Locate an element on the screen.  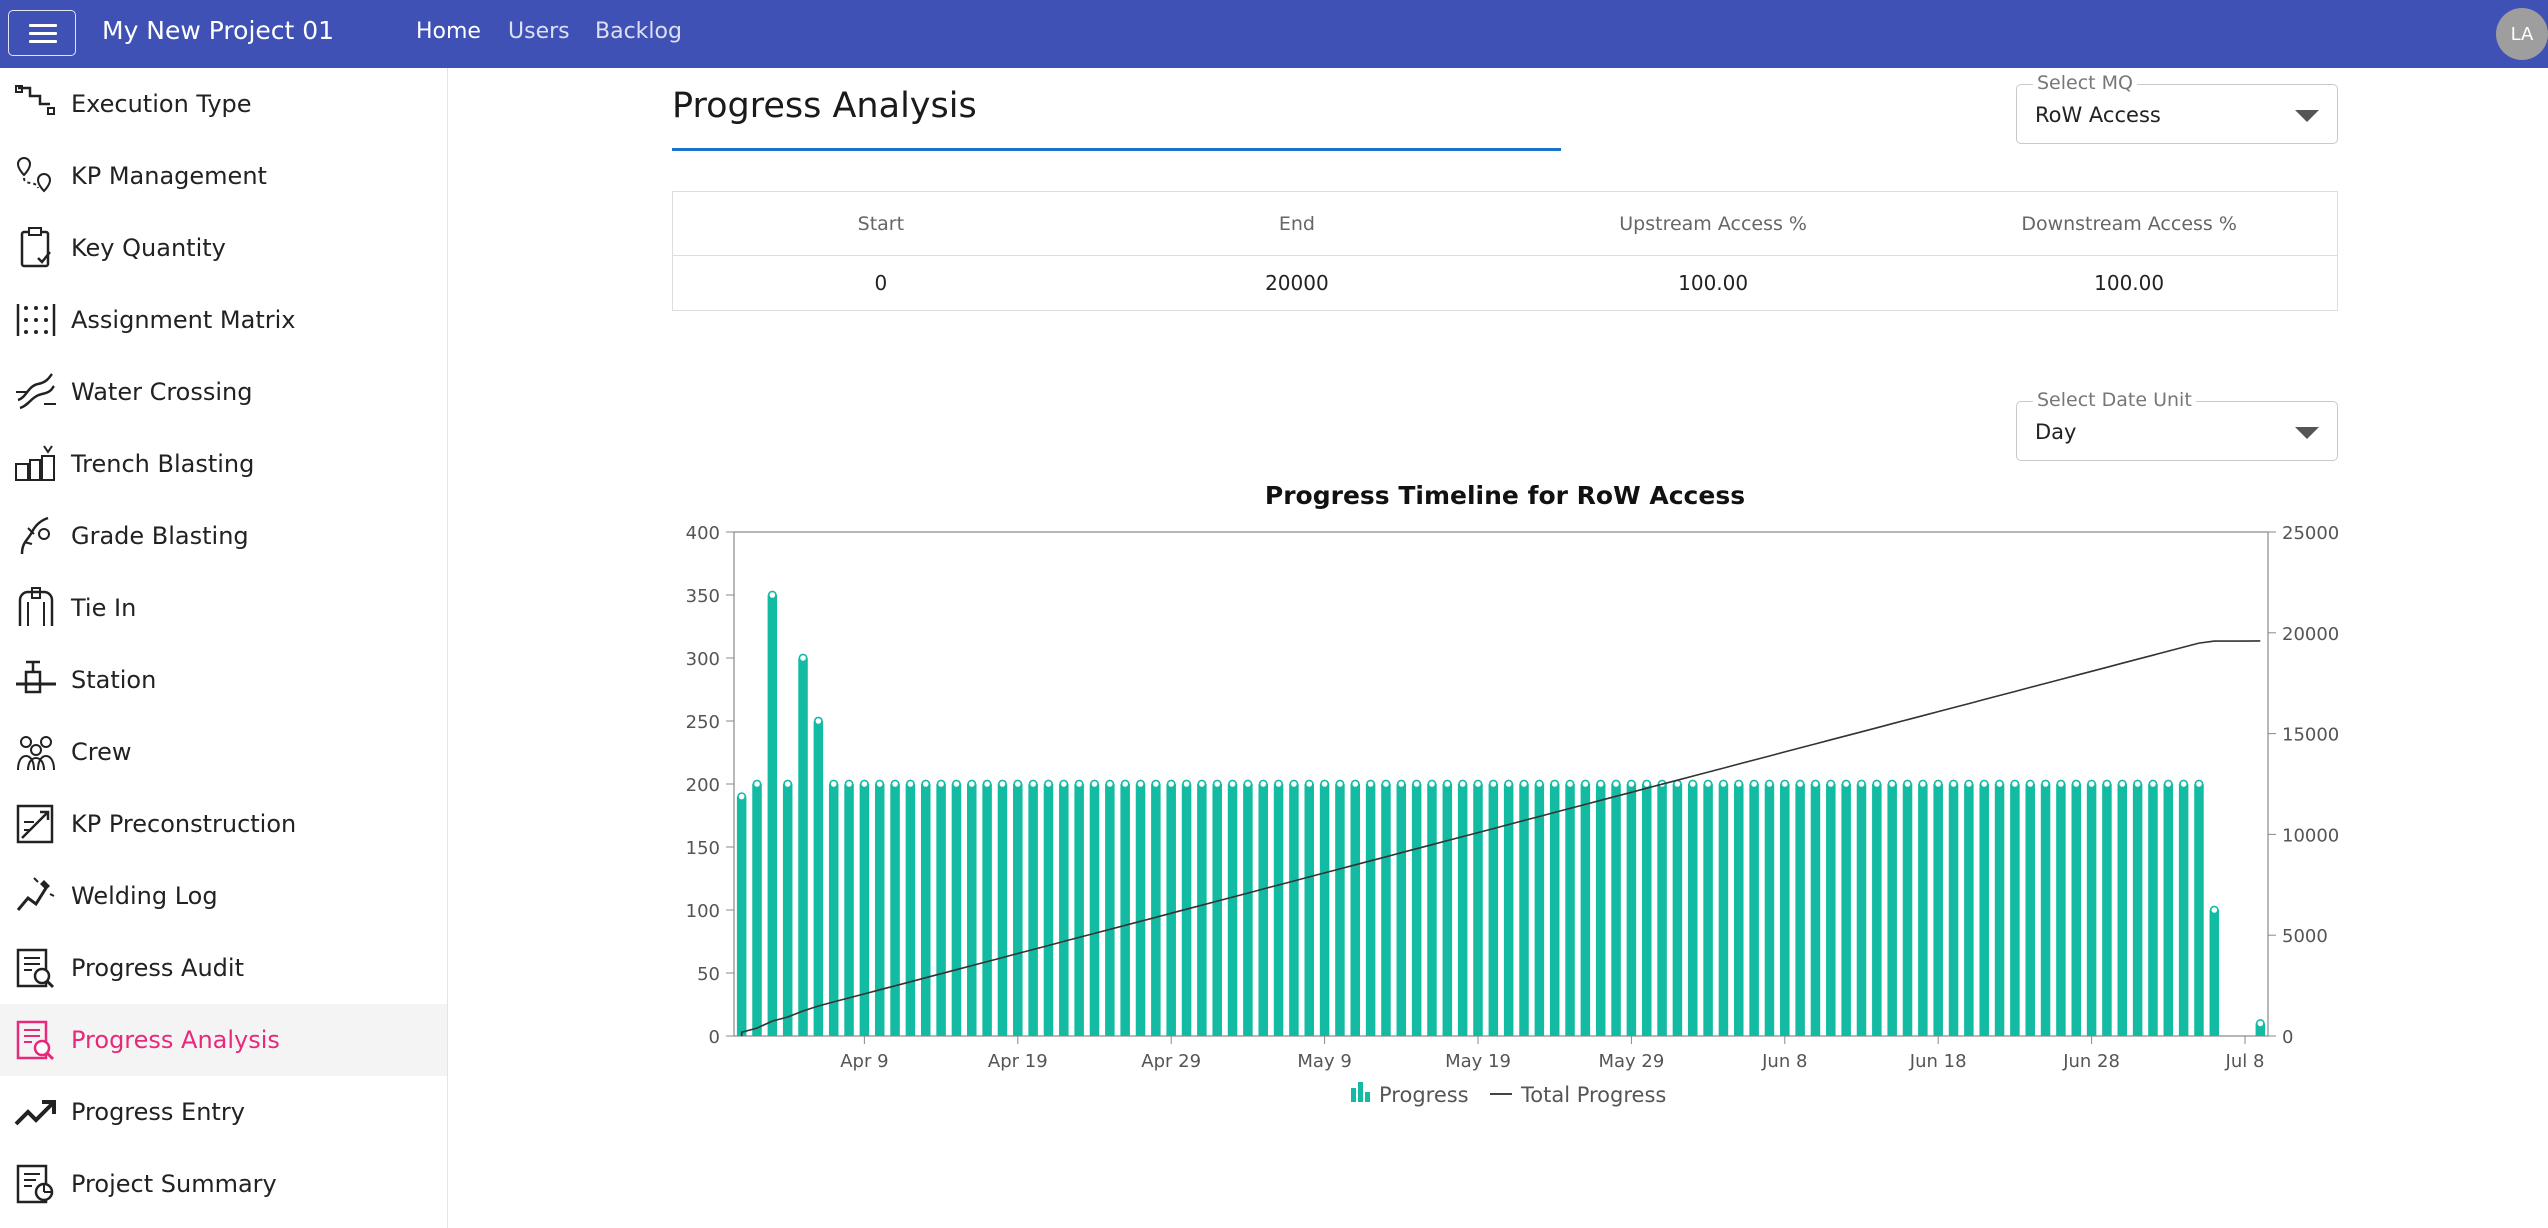
sidebar-item-label: Progress Analysis is located at coordinates (175, 1040).